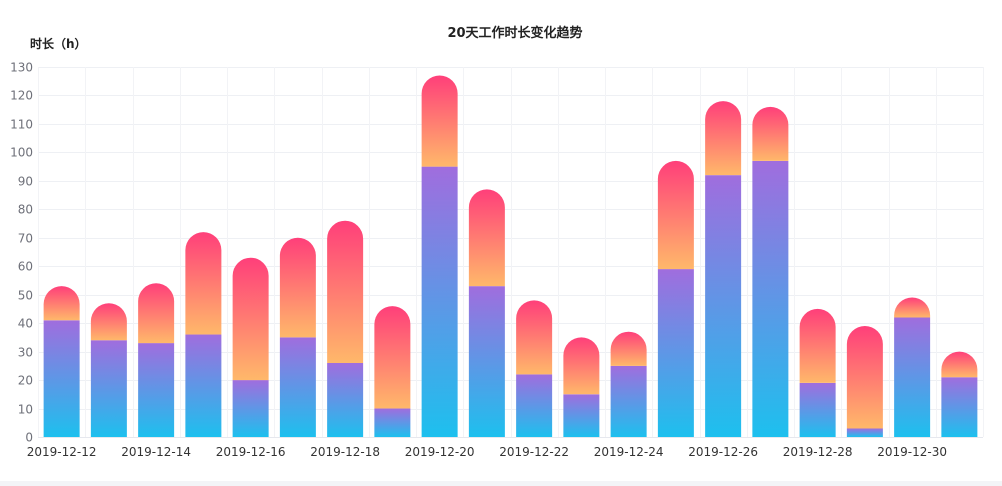 Image resolution: width=1002 pixels, height=486 pixels. Describe the element at coordinates (629, 452) in the screenshot. I see `x-tick-label: 2019-12-24` at that location.